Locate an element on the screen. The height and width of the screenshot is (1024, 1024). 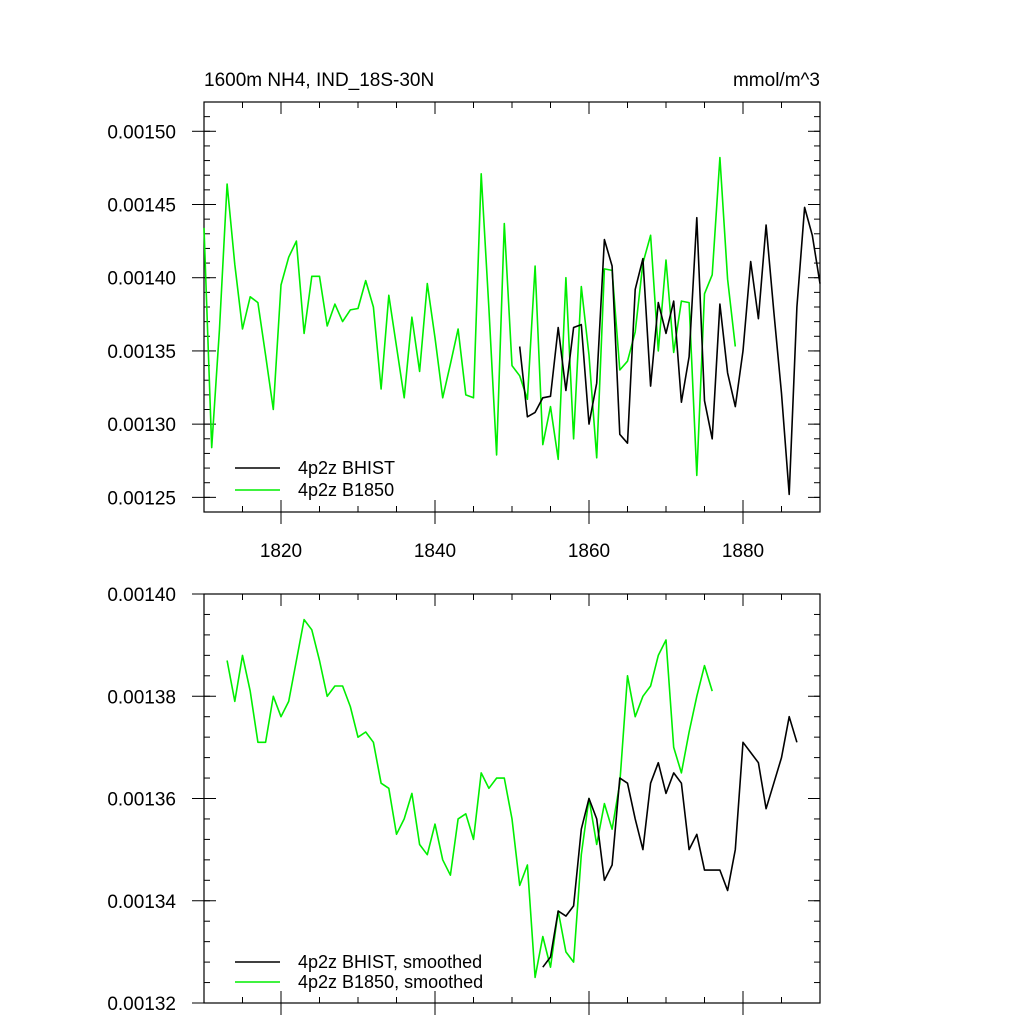
legend-label: 4p2z BHIST, smoothed is located at coordinates (390, 962).